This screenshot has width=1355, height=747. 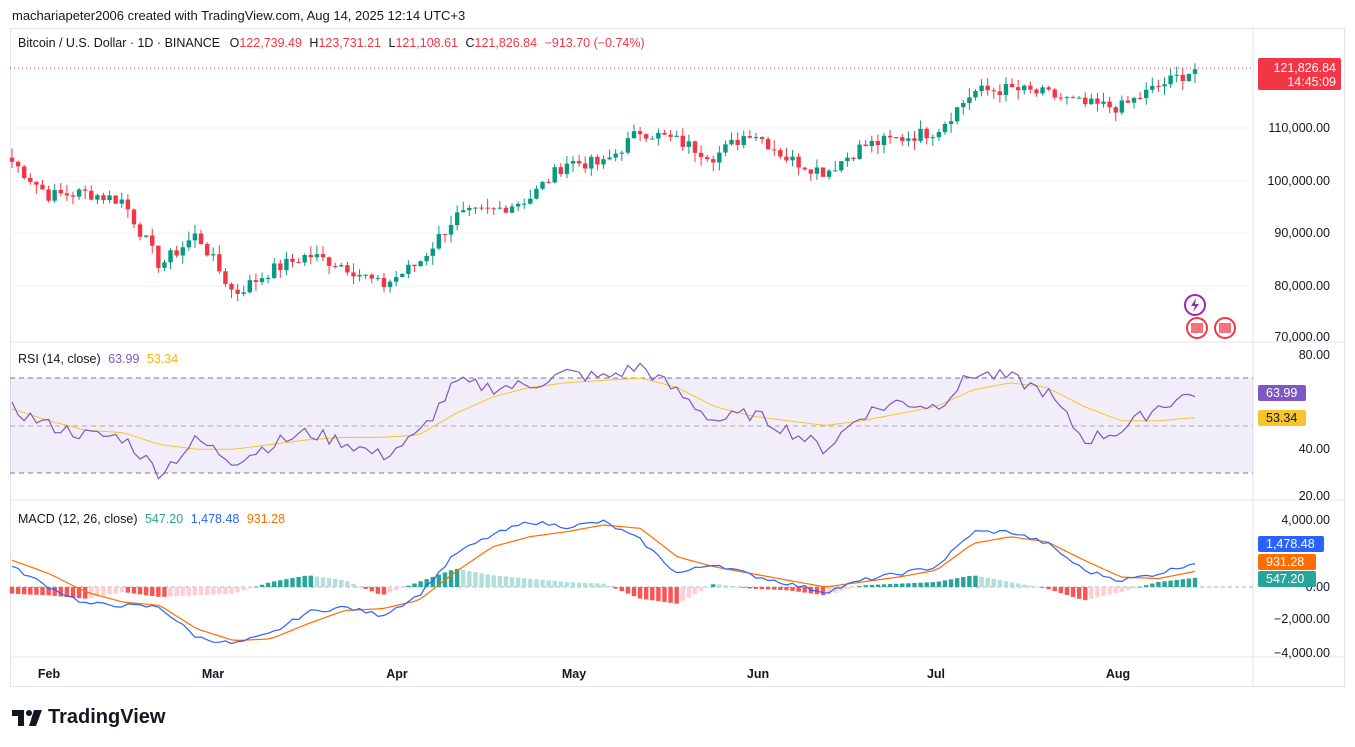 What do you see at coordinates (936, 674) in the screenshot?
I see `time-tick: Jul` at bounding box center [936, 674].